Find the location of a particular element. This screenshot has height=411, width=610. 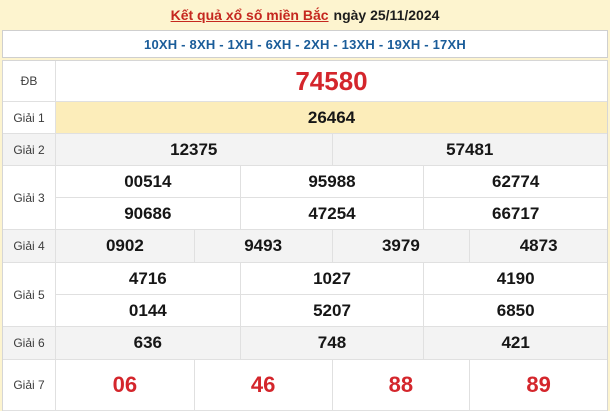

prize-value: 74580 is located at coordinates (331, 80).